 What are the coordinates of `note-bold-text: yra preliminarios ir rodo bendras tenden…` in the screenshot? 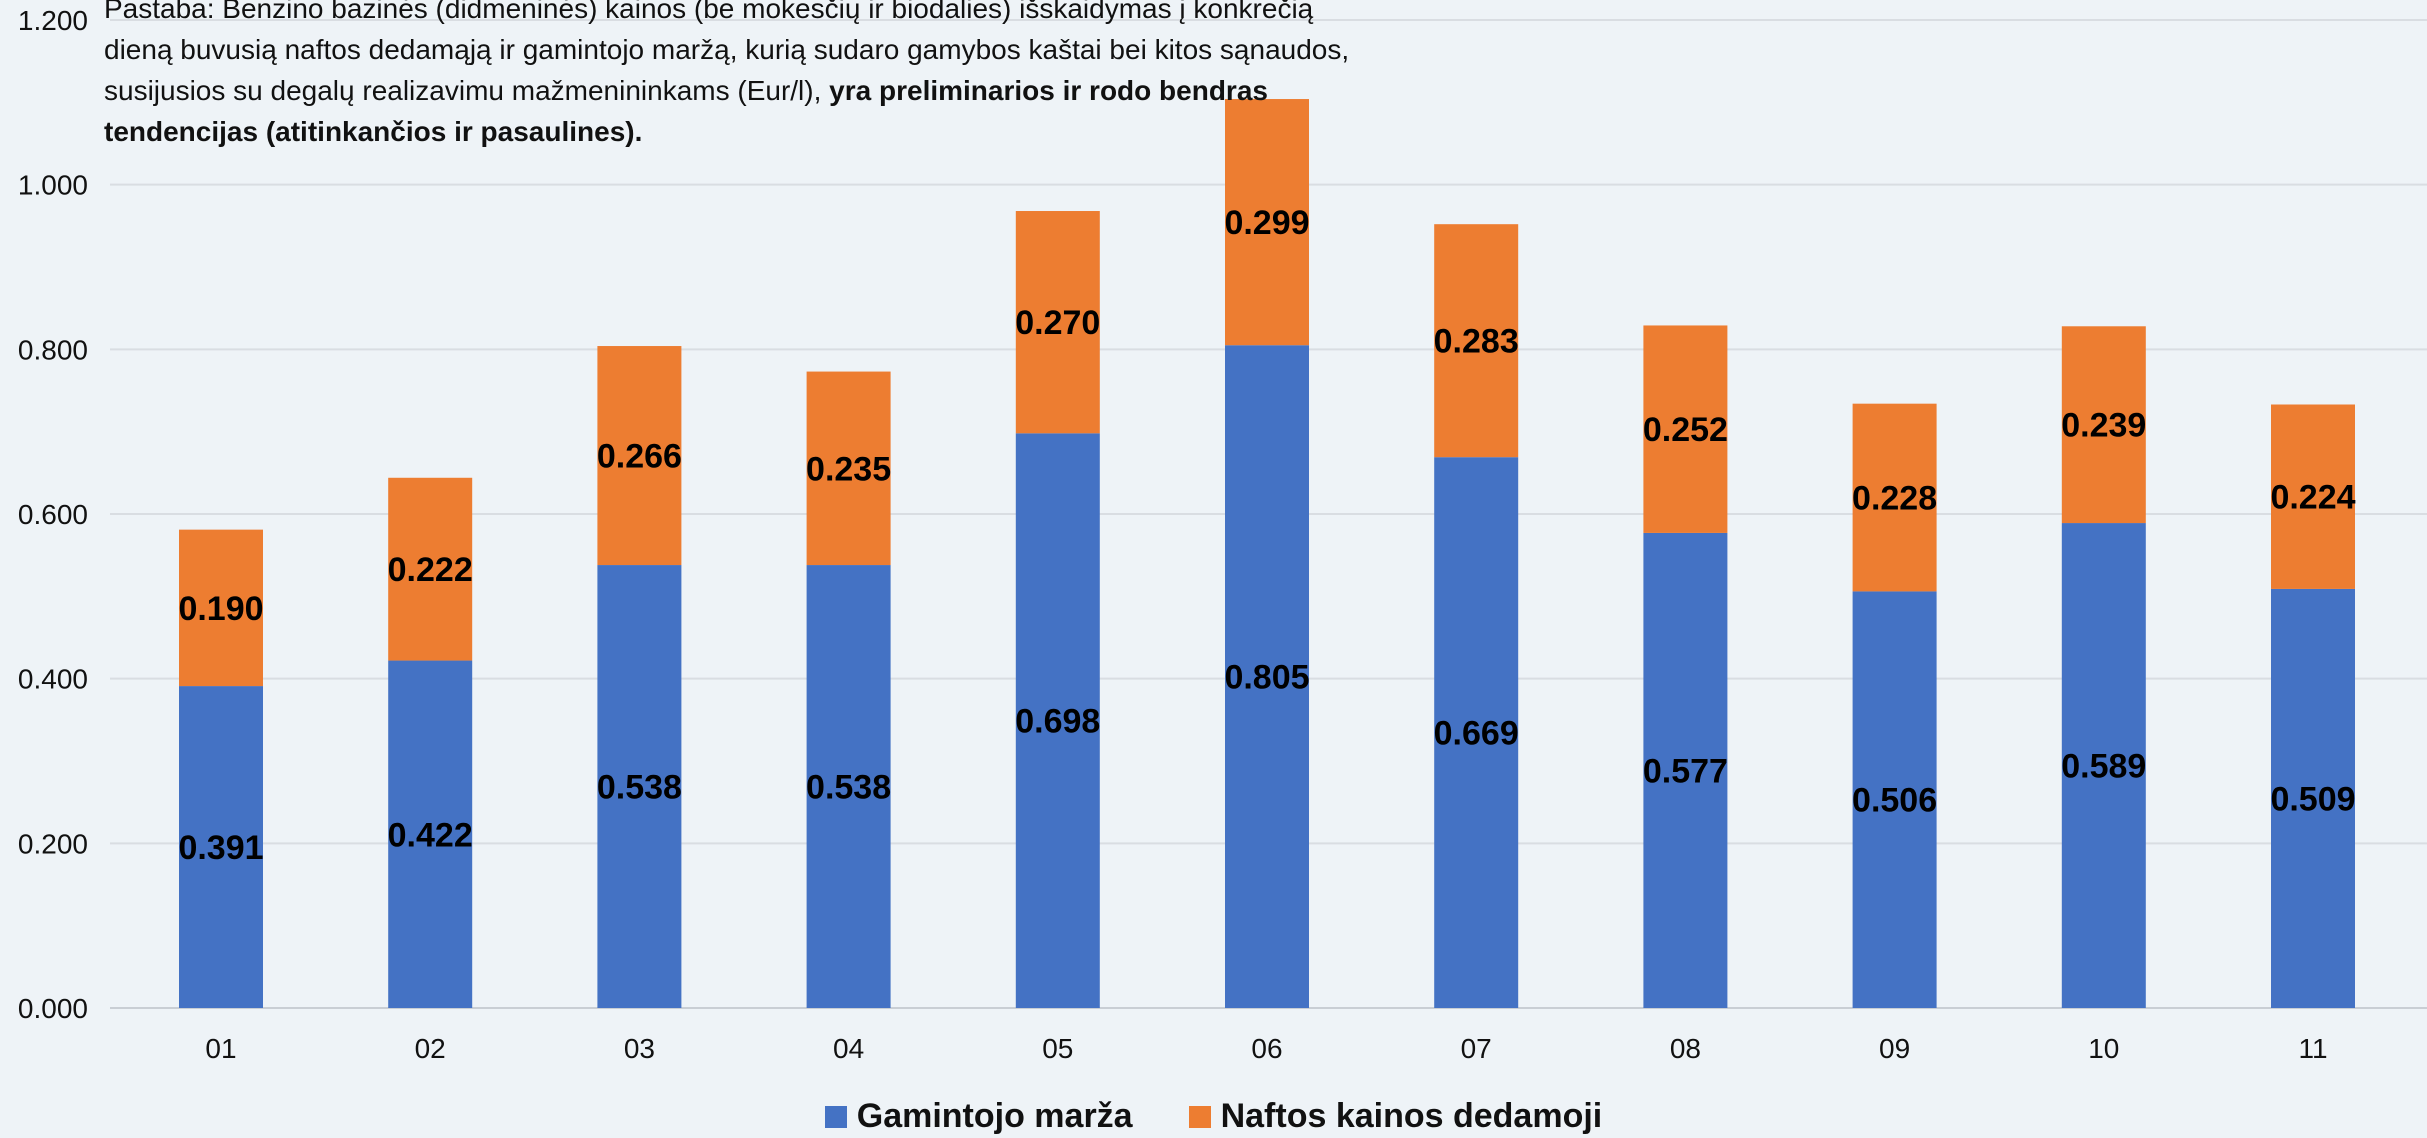 It's located at (686, 111).